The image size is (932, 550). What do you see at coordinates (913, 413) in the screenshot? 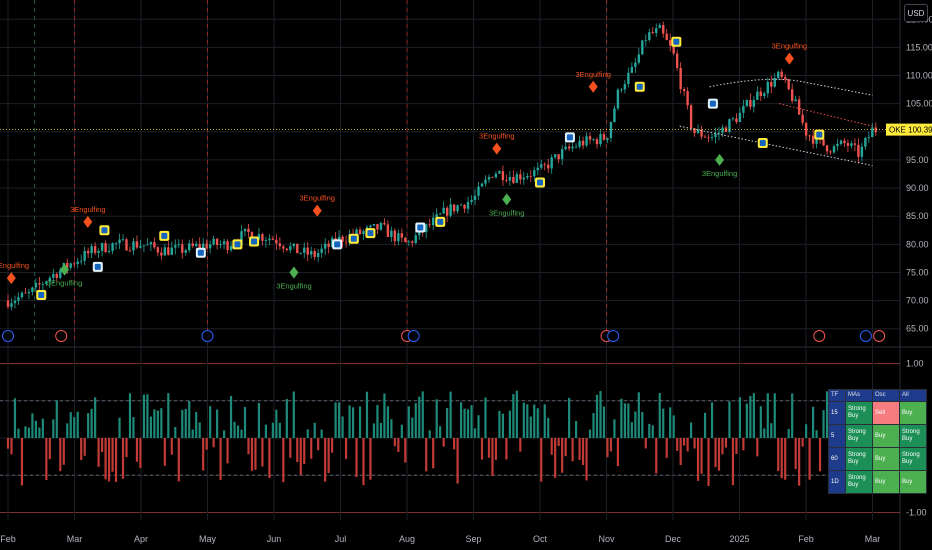
I see `signal-all: Buy` at bounding box center [913, 413].